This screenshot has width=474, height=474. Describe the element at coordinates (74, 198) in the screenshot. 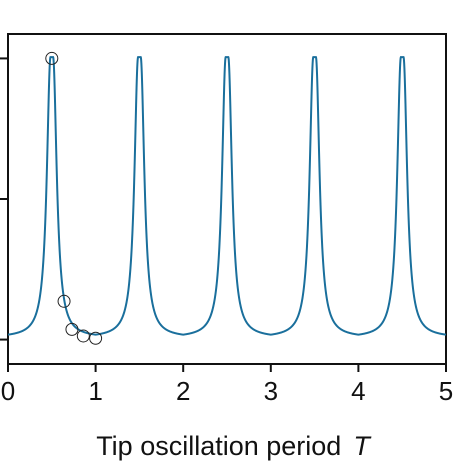

I see `highlight-markers` at that location.